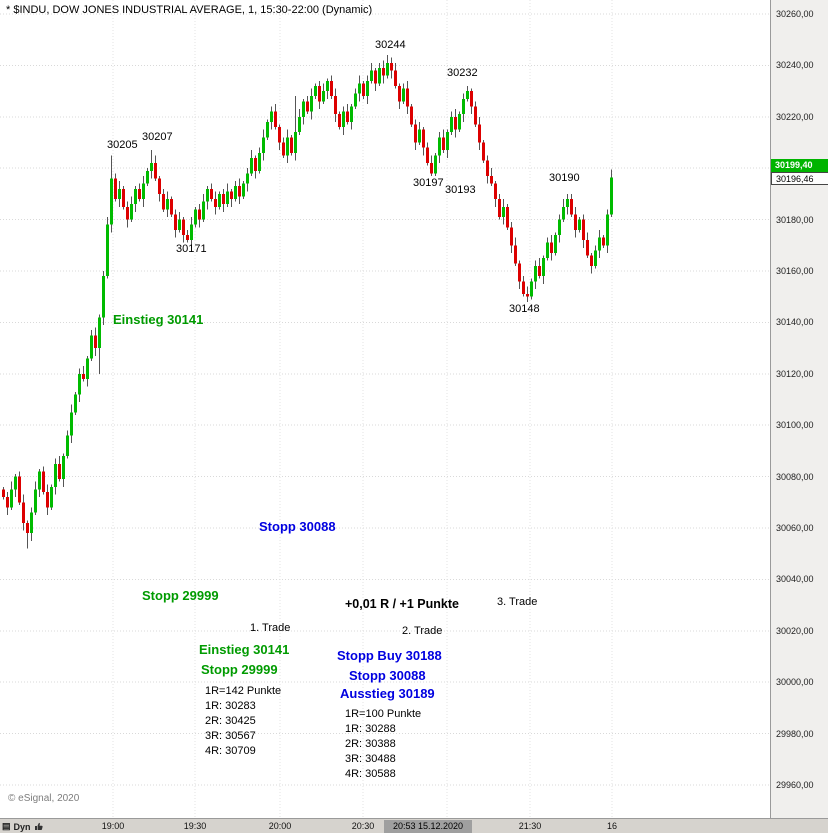 This screenshot has width=828, height=833. Describe the element at coordinates (795, 373) in the screenshot. I see `price-axis-label: 30120,00` at that location.